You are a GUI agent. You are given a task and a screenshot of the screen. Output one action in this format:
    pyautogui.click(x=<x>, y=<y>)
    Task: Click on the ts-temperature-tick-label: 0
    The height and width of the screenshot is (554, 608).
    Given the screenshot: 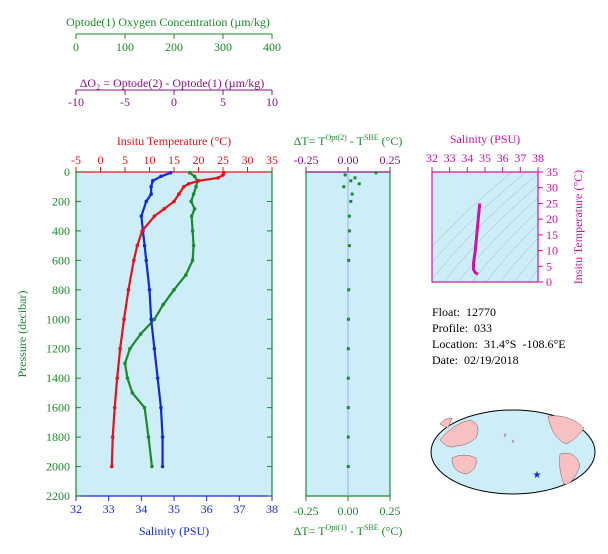 What is the action you would take?
    pyautogui.click(x=549, y=282)
    